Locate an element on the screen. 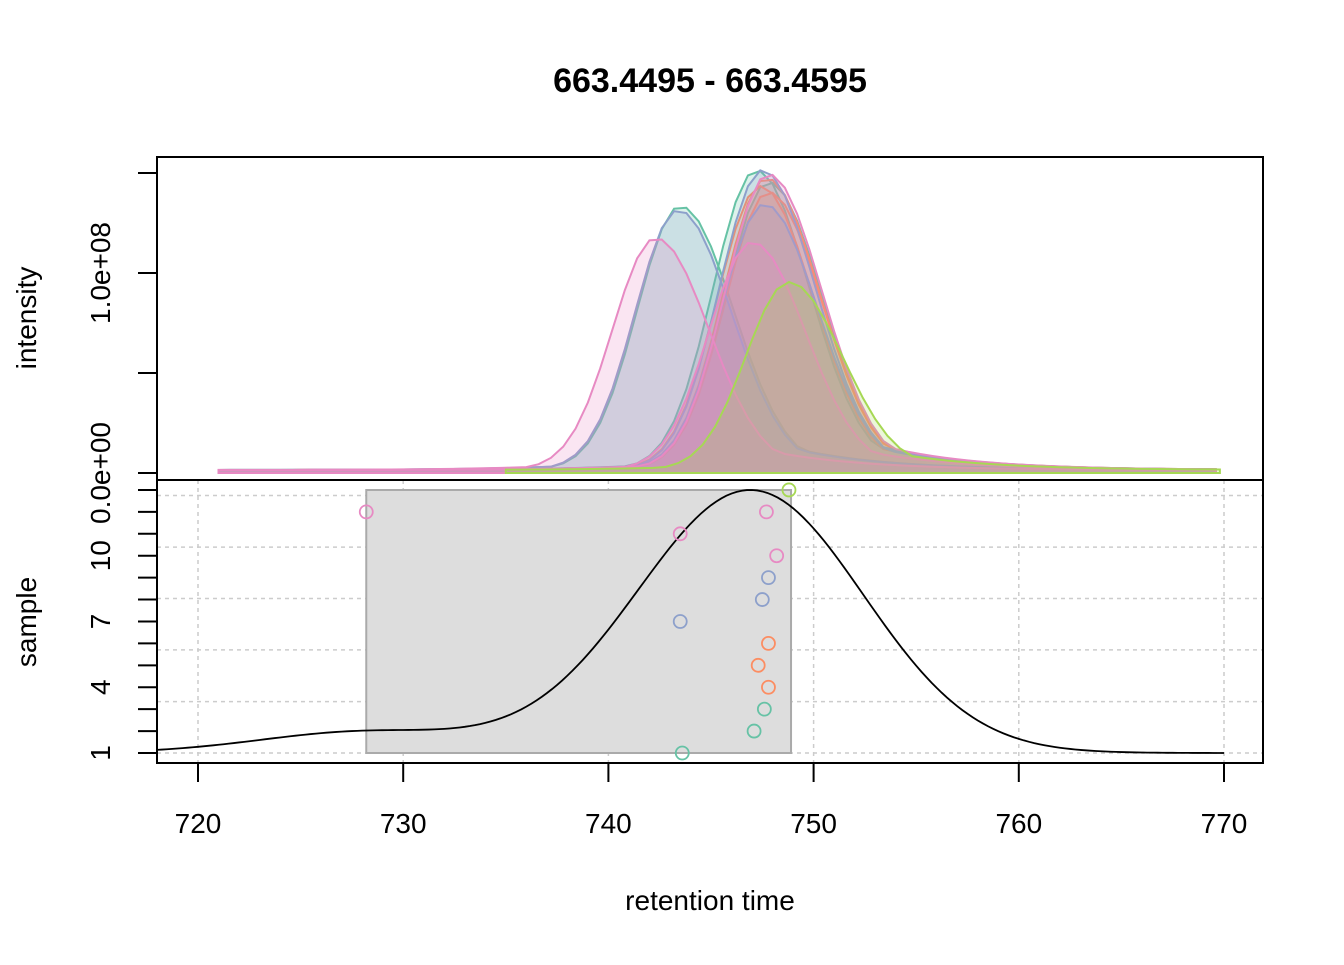 This screenshot has width=1344, height=965. x-tick-label: 740 is located at coordinates (608, 823).